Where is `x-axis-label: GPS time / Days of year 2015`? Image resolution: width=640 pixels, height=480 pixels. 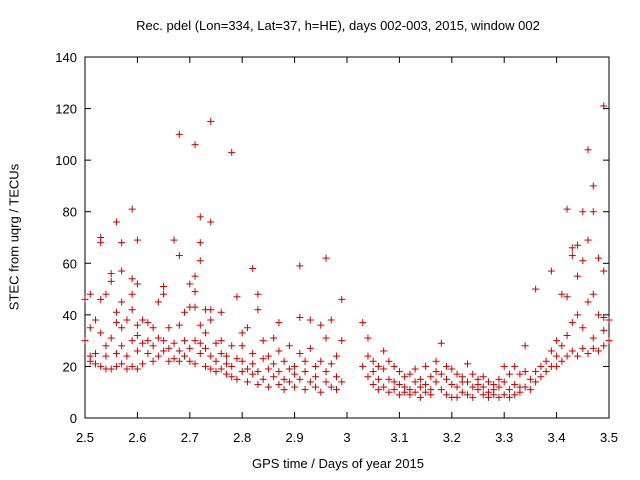
x-axis-label: GPS time / Days of year 2015 is located at coordinates (338, 463).